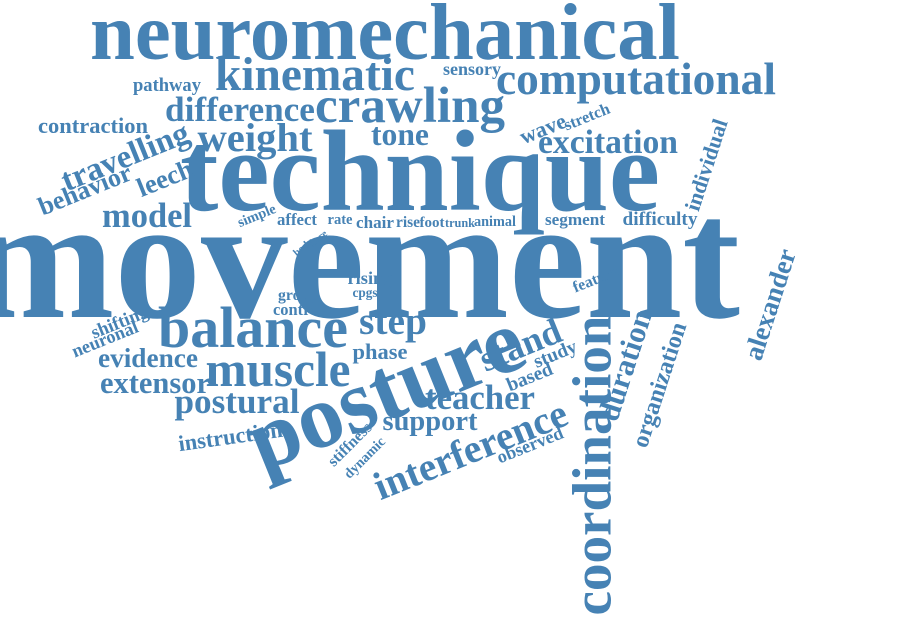  What do you see at coordinates (370, 277) in the screenshot?
I see `word-rising: rising` at bounding box center [370, 277].